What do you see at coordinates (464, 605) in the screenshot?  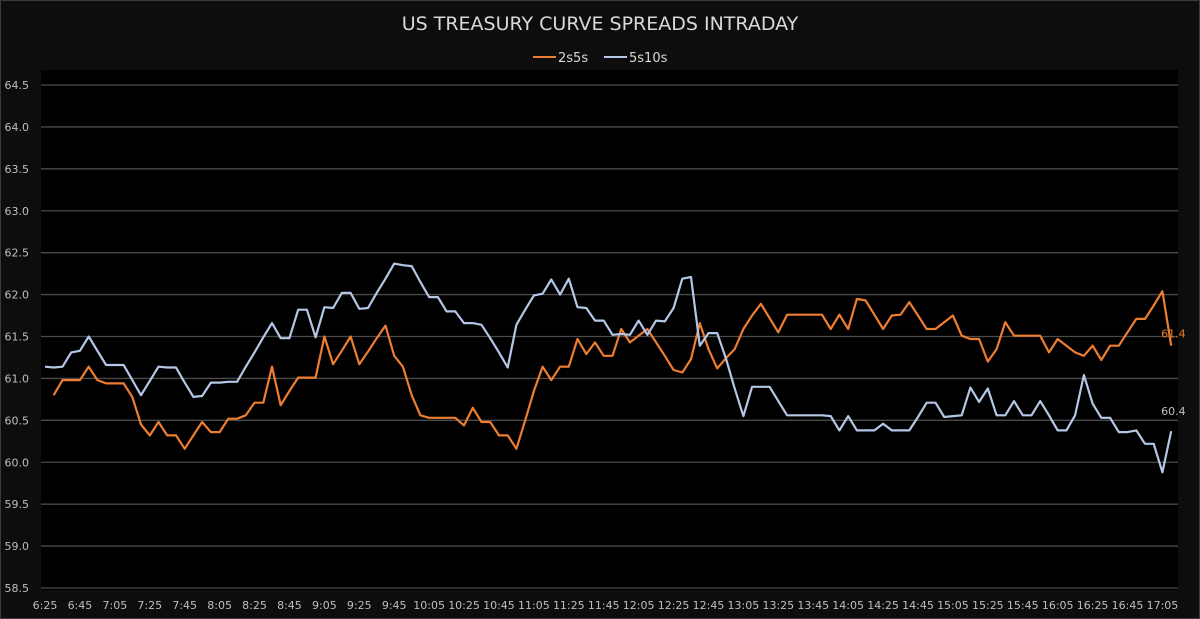 I see `x-tick-label: 10:25` at bounding box center [464, 605].